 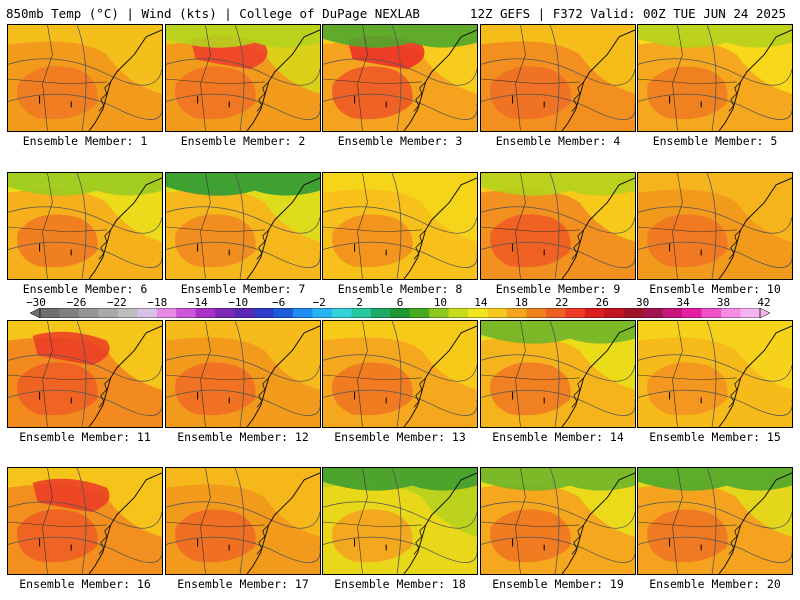 I want to click on member-label: Ensemble Member: 18, so click(x=400, y=584).